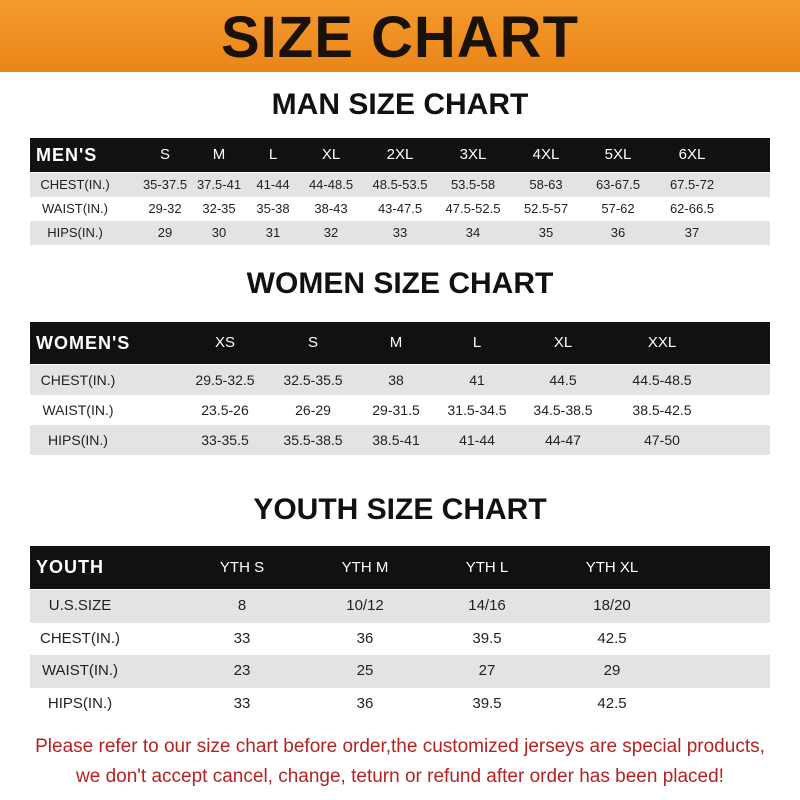 This screenshot has width=800, height=800. What do you see at coordinates (331, 154) in the screenshot?
I see `size-column-header: XL` at bounding box center [331, 154].